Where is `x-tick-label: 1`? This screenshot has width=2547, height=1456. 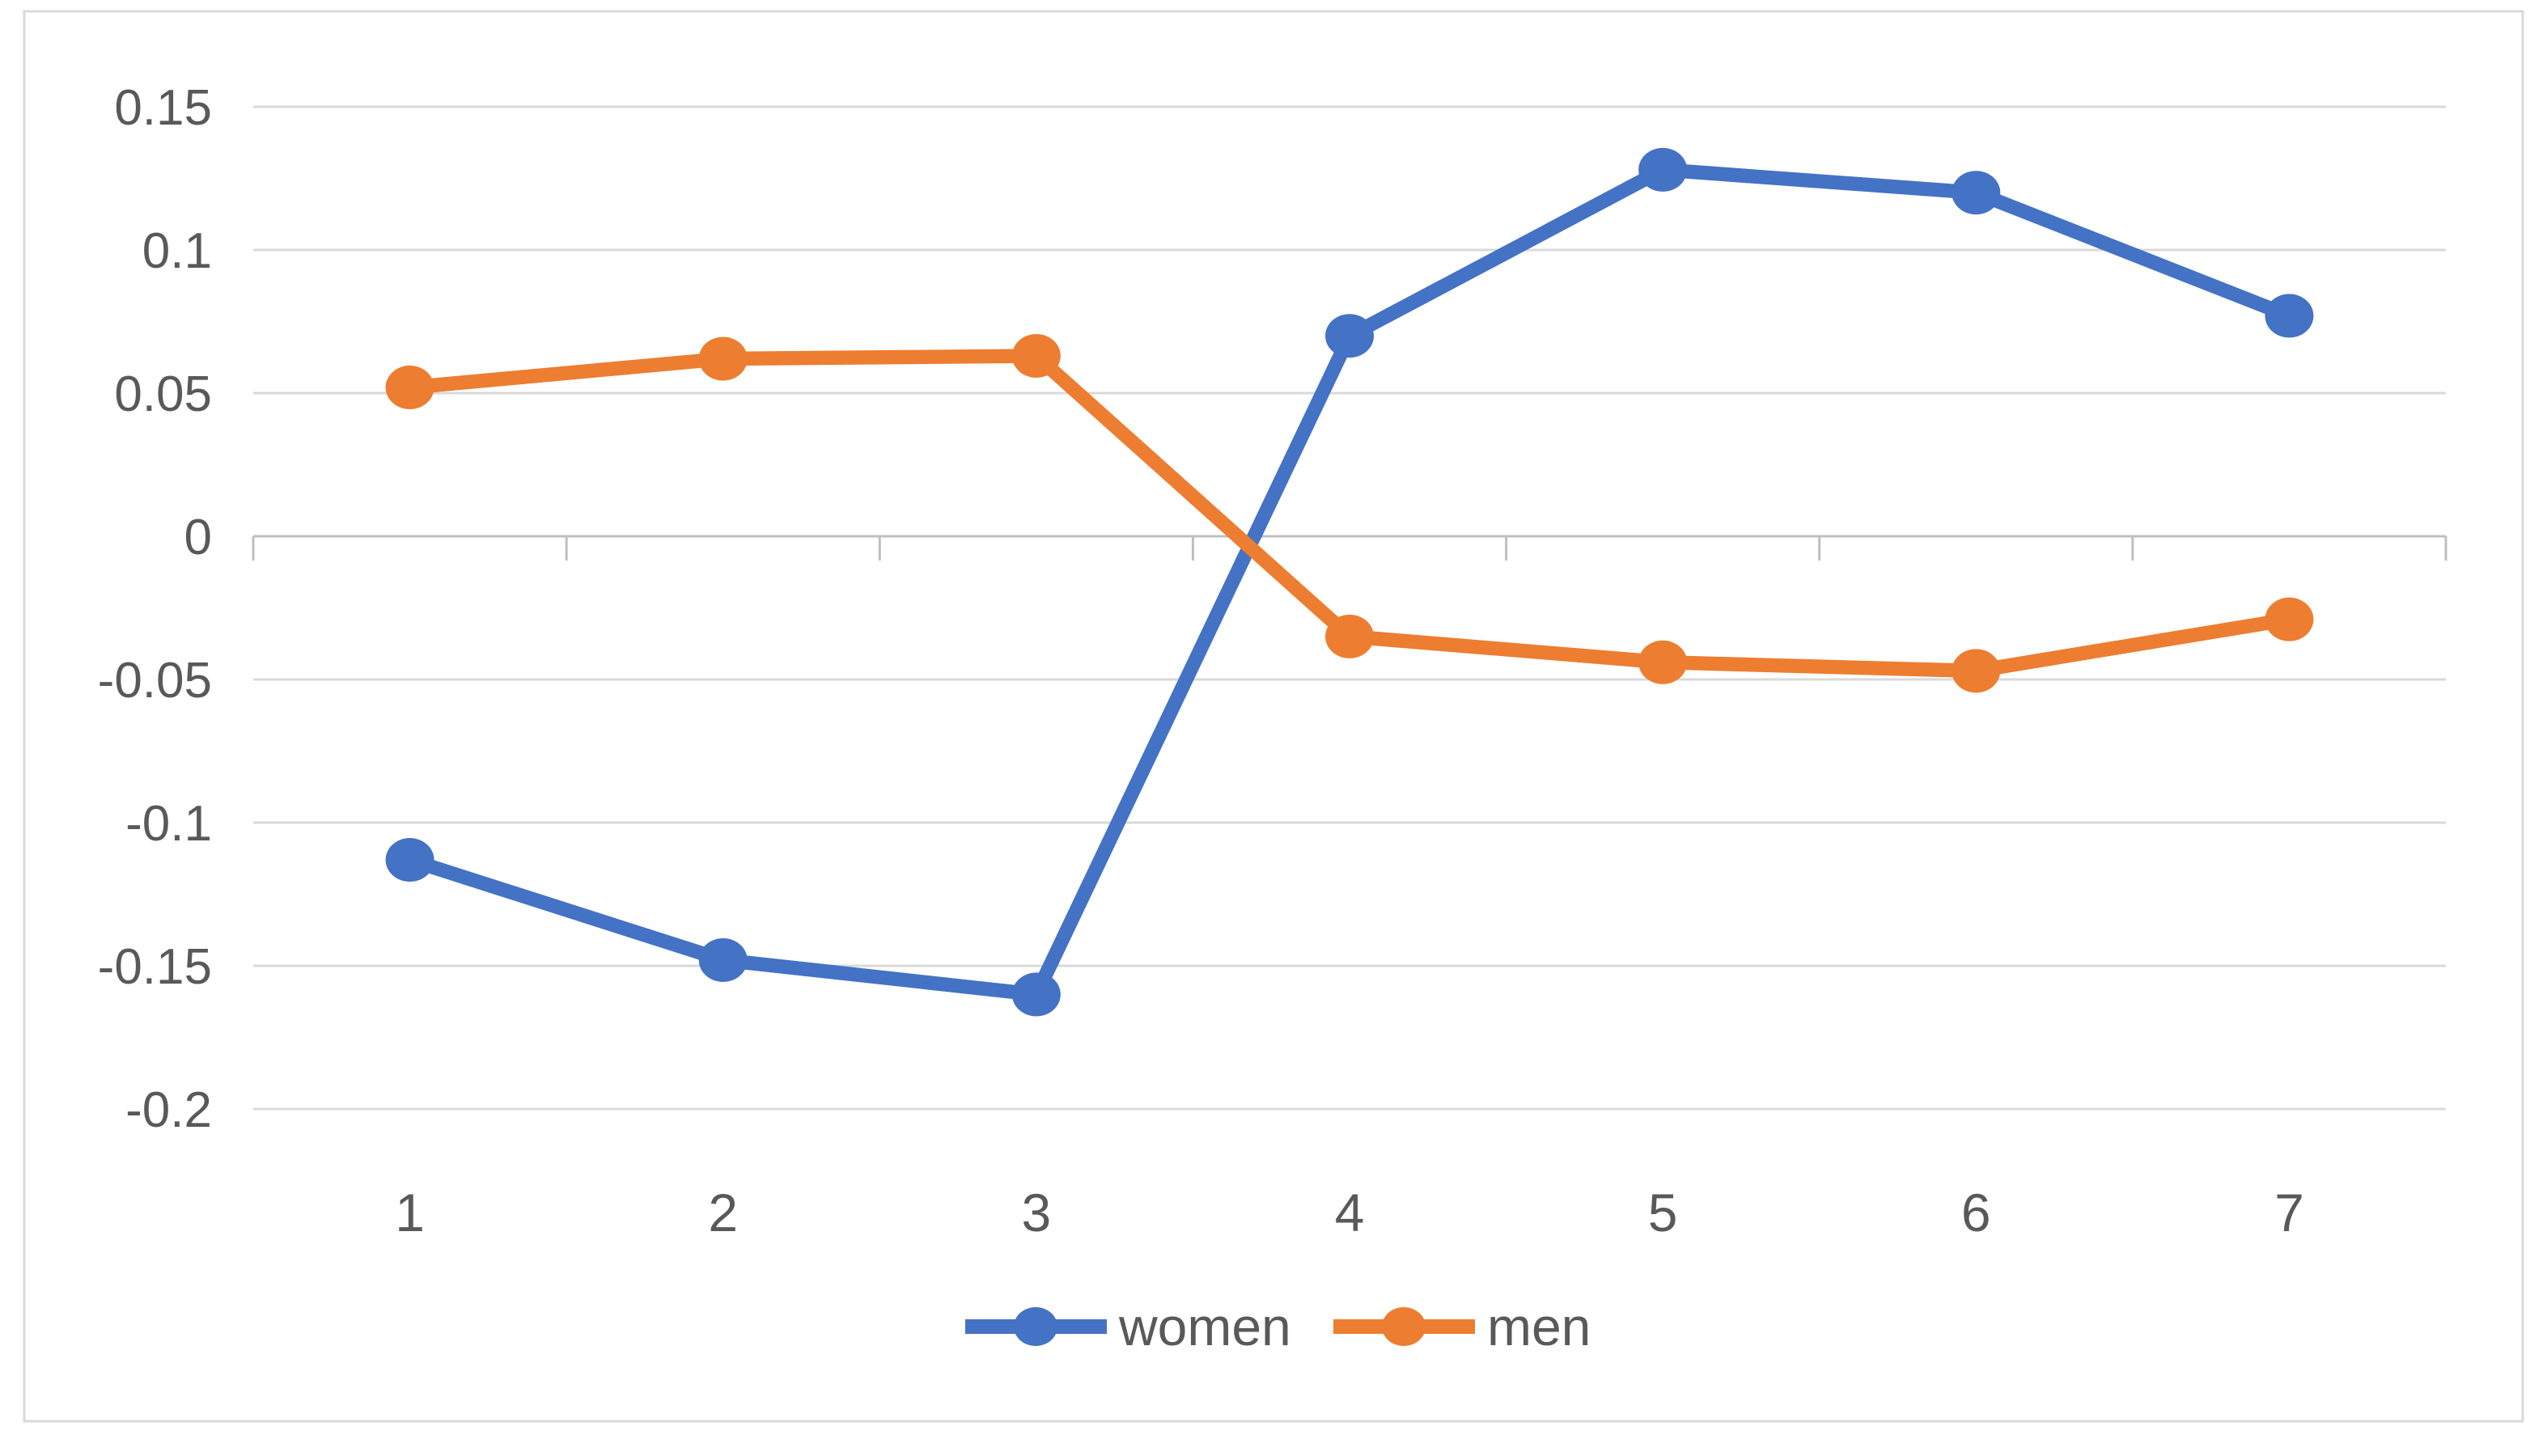
x-tick-label: 1 is located at coordinates (410, 1212).